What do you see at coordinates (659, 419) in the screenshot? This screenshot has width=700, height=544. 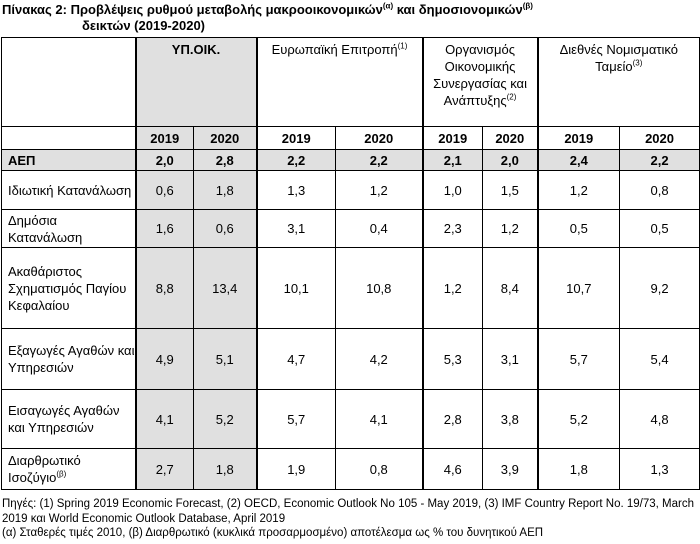 I see `table-cell: 4,8` at bounding box center [659, 419].